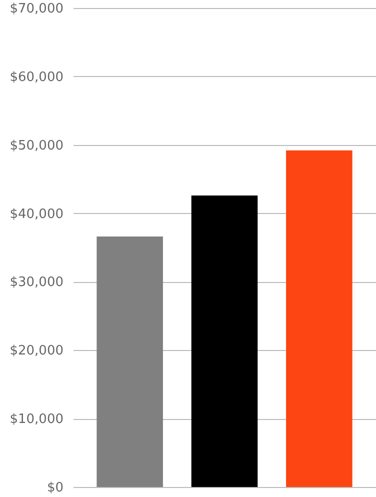 The image size is (376, 497). I want to click on y-tick-label: $70,000, so click(37, 9).